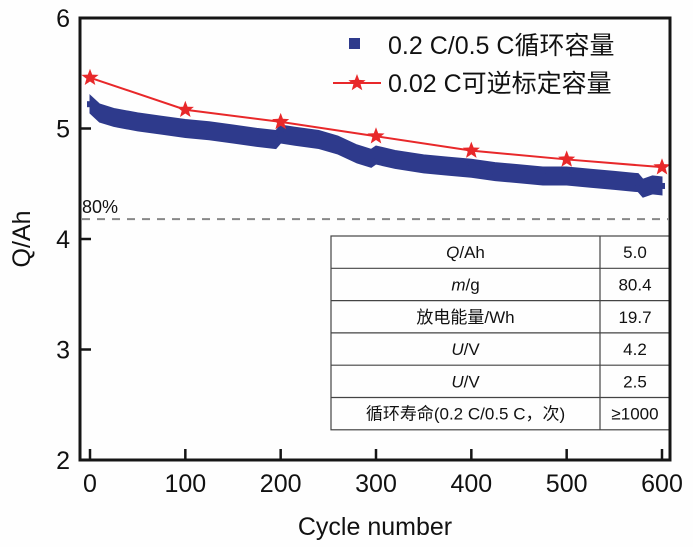  Describe the element at coordinates (567, 484) in the screenshot. I see `x-tick-label: 500` at that location.